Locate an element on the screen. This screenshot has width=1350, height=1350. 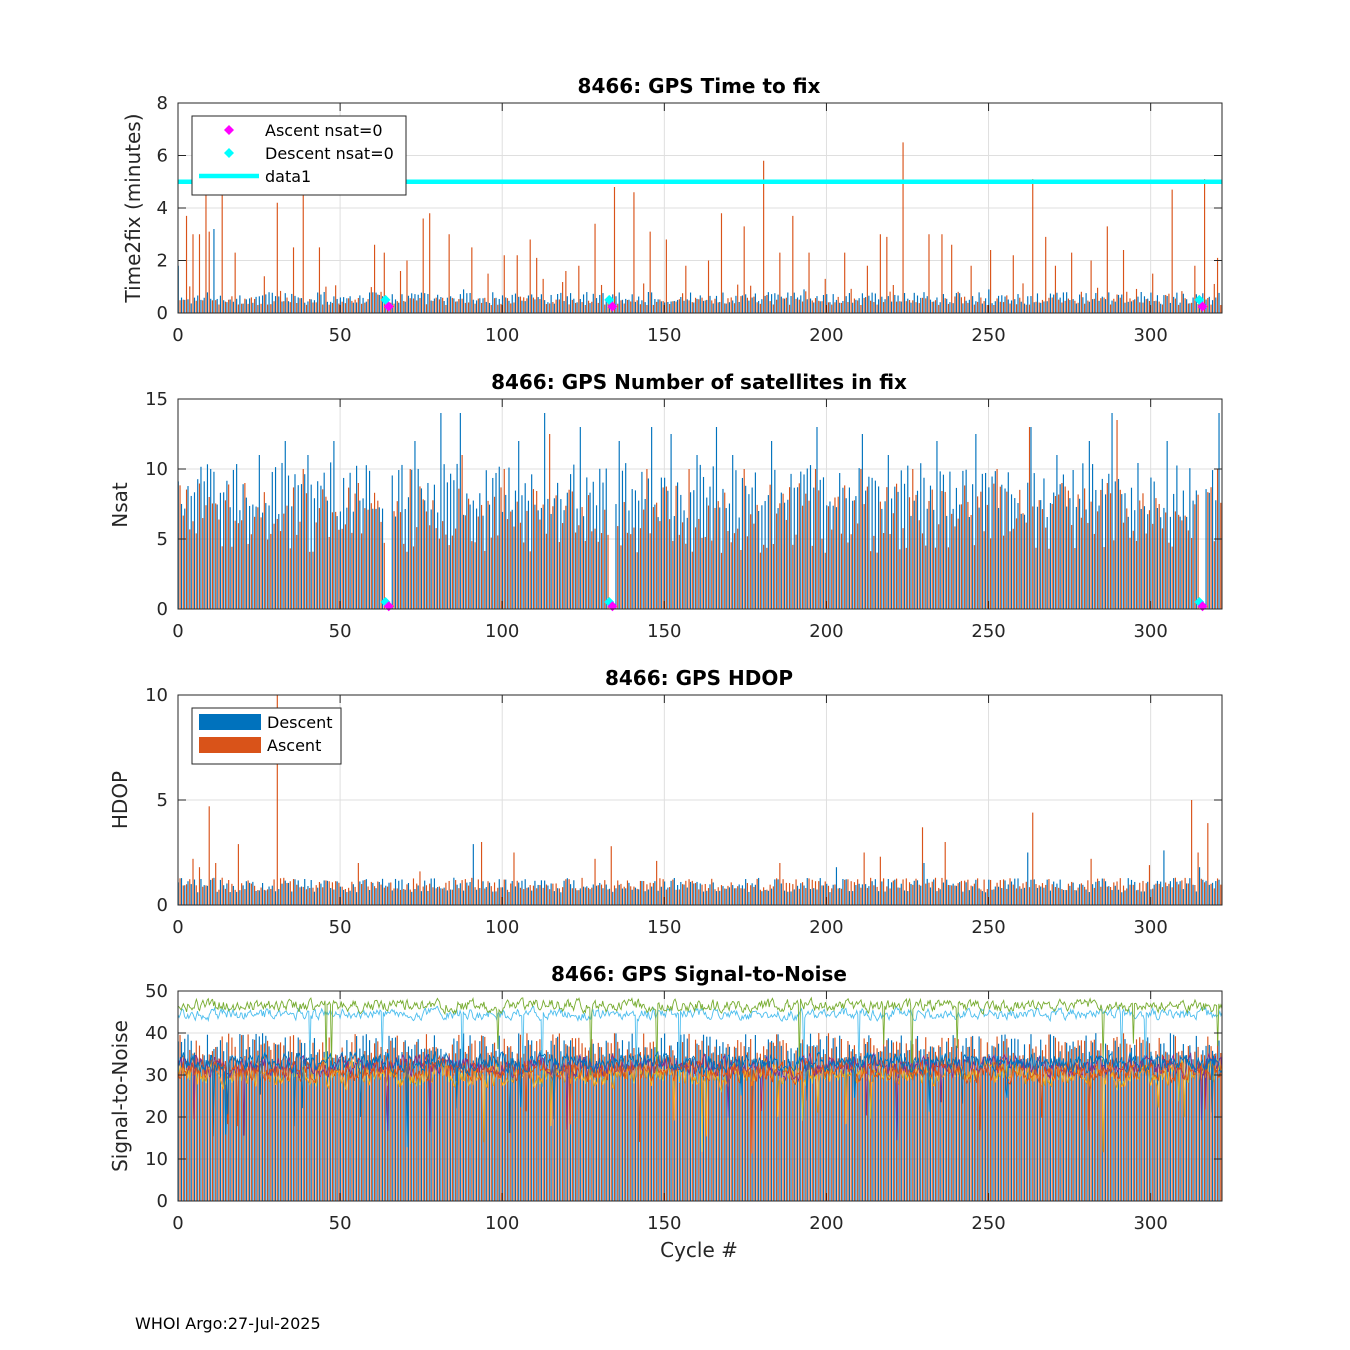
hdop-xtick-label: 250 is located at coordinates (988, 927).